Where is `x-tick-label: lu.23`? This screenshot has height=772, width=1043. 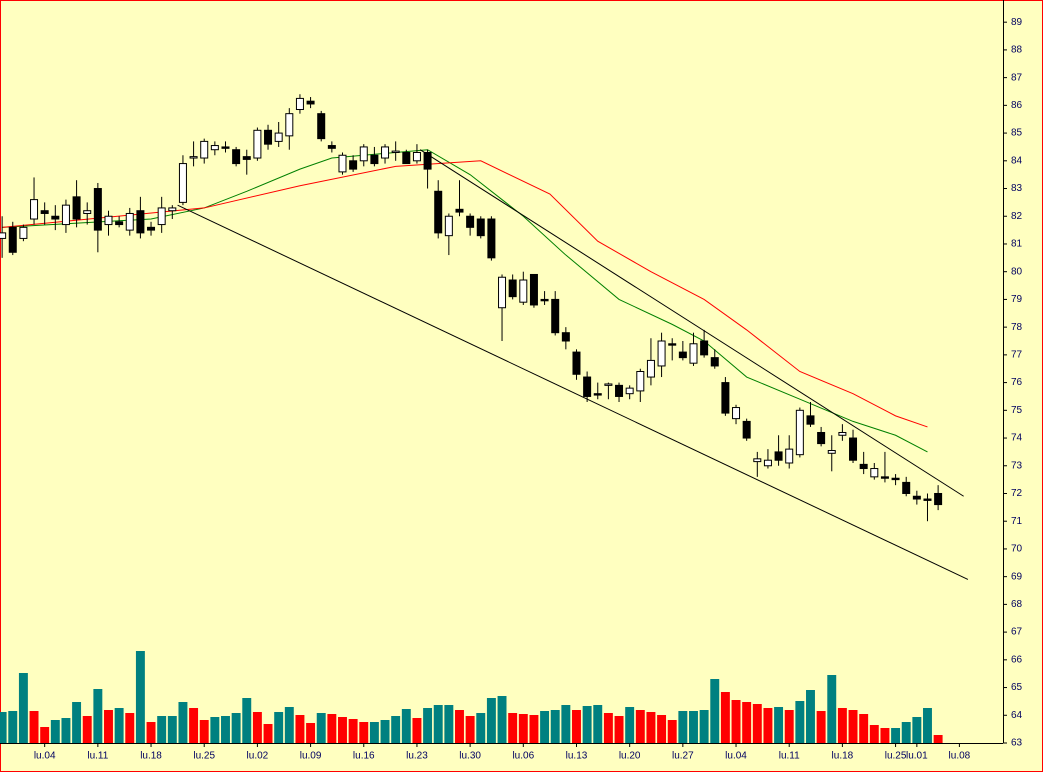 x-tick-label: lu.23 is located at coordinates (417, 756).